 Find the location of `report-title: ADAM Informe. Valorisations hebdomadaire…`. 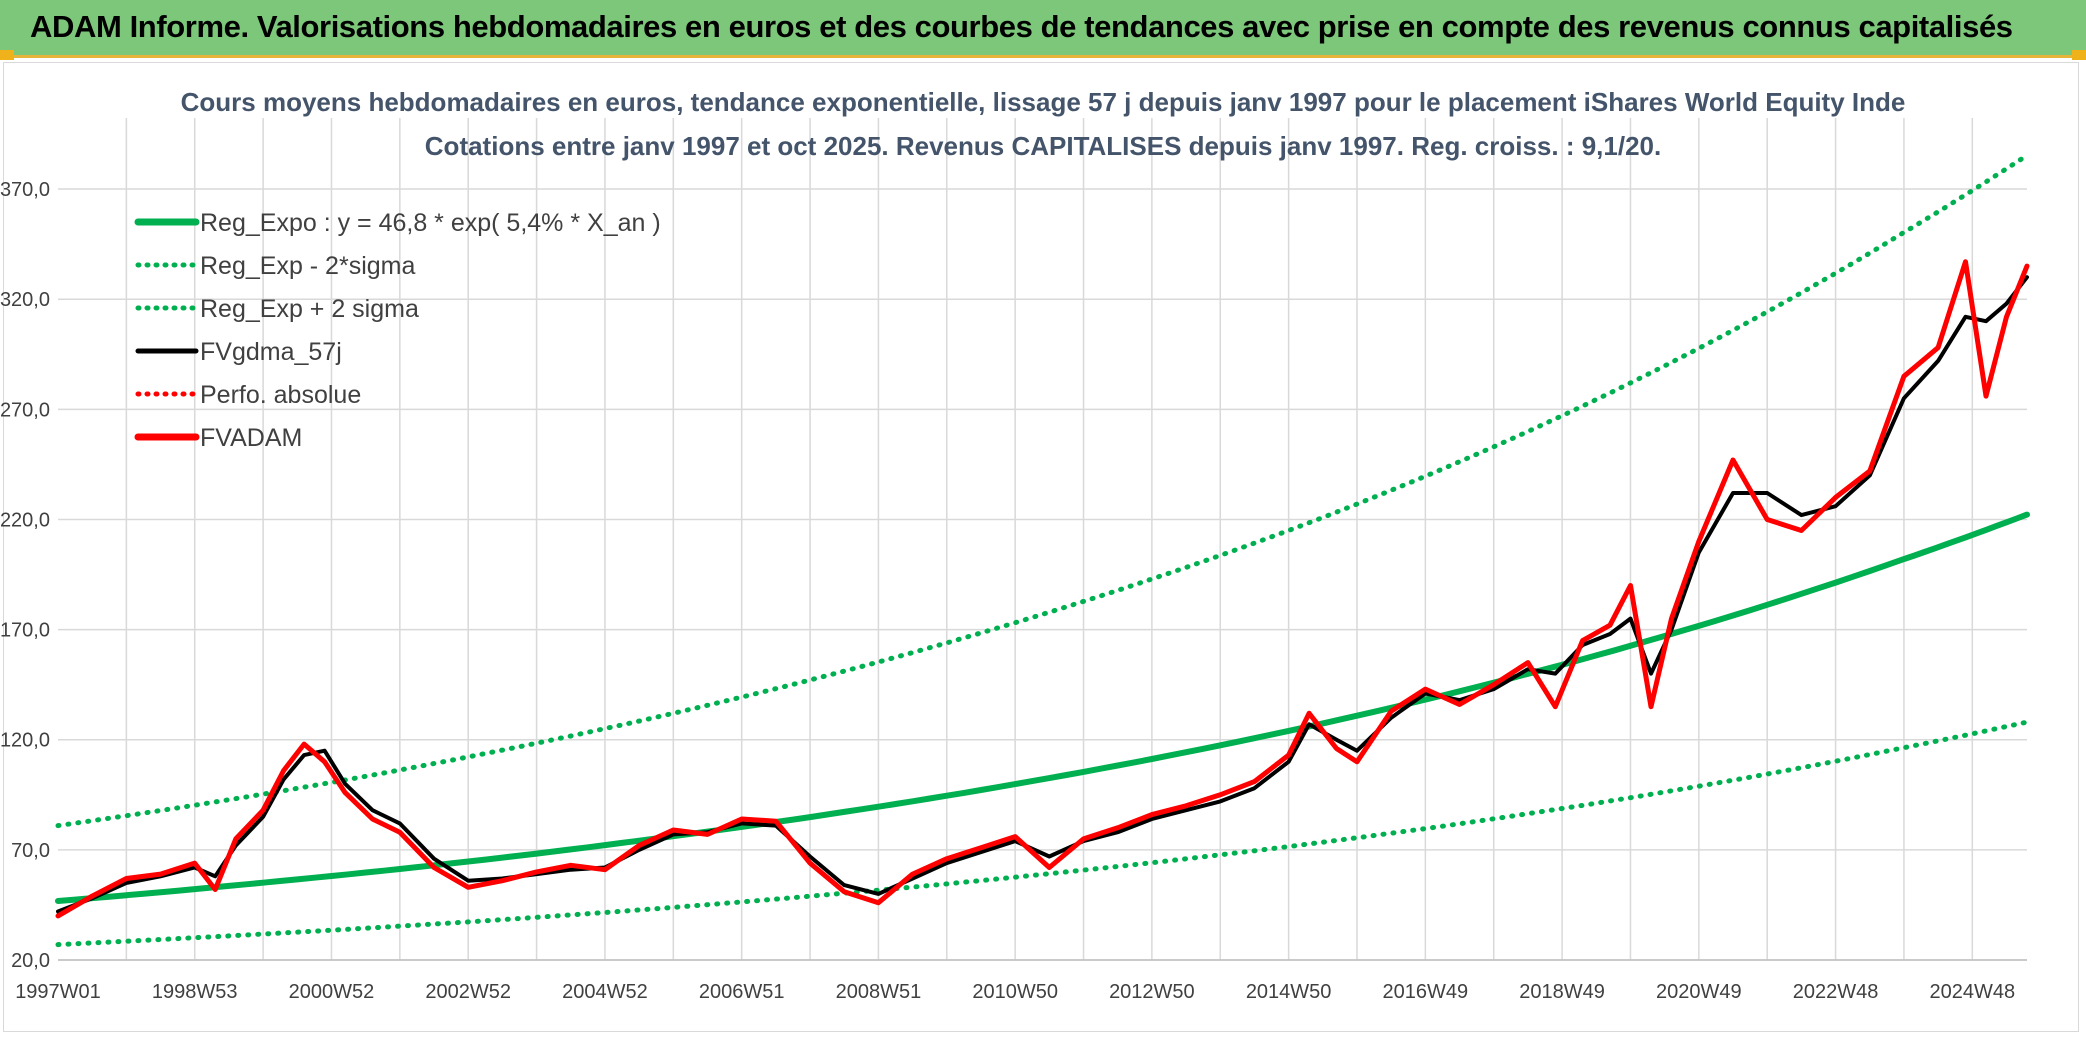

report-title: ADAM Informe. Valorisations hebdomadaire… is located at coordinates (1021, 26).